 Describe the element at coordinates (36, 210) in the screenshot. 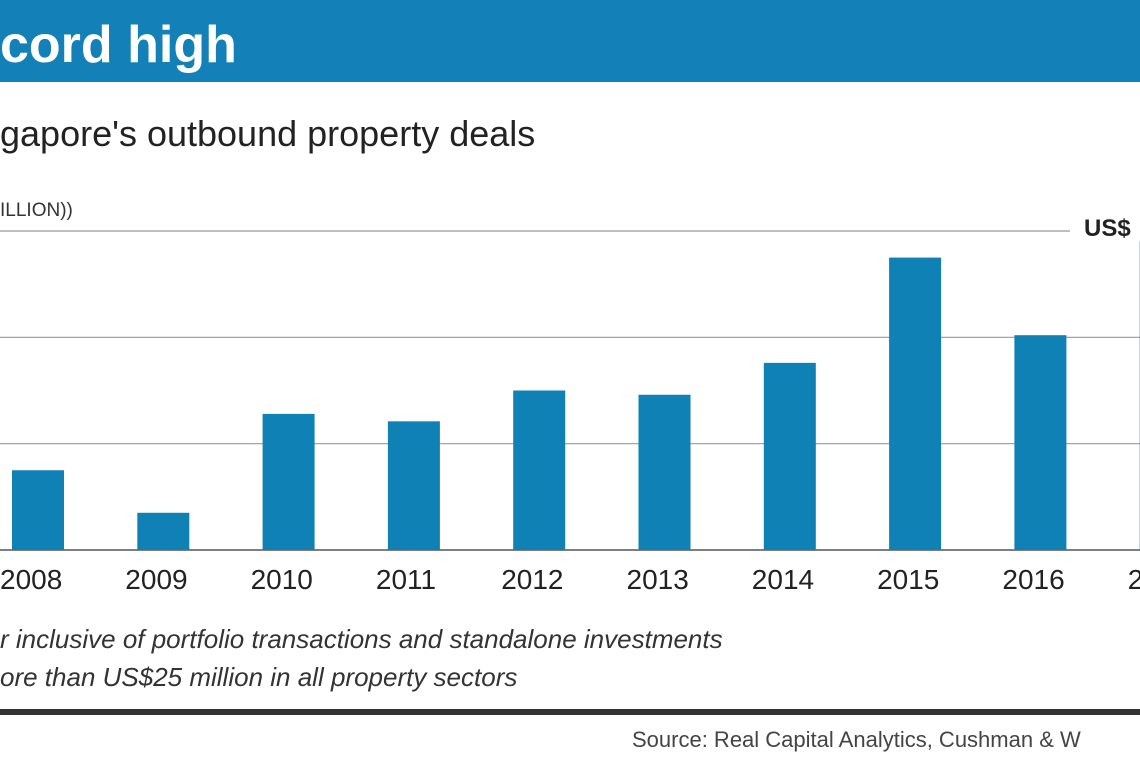

I see `axis-label: ILLION))` at that location.